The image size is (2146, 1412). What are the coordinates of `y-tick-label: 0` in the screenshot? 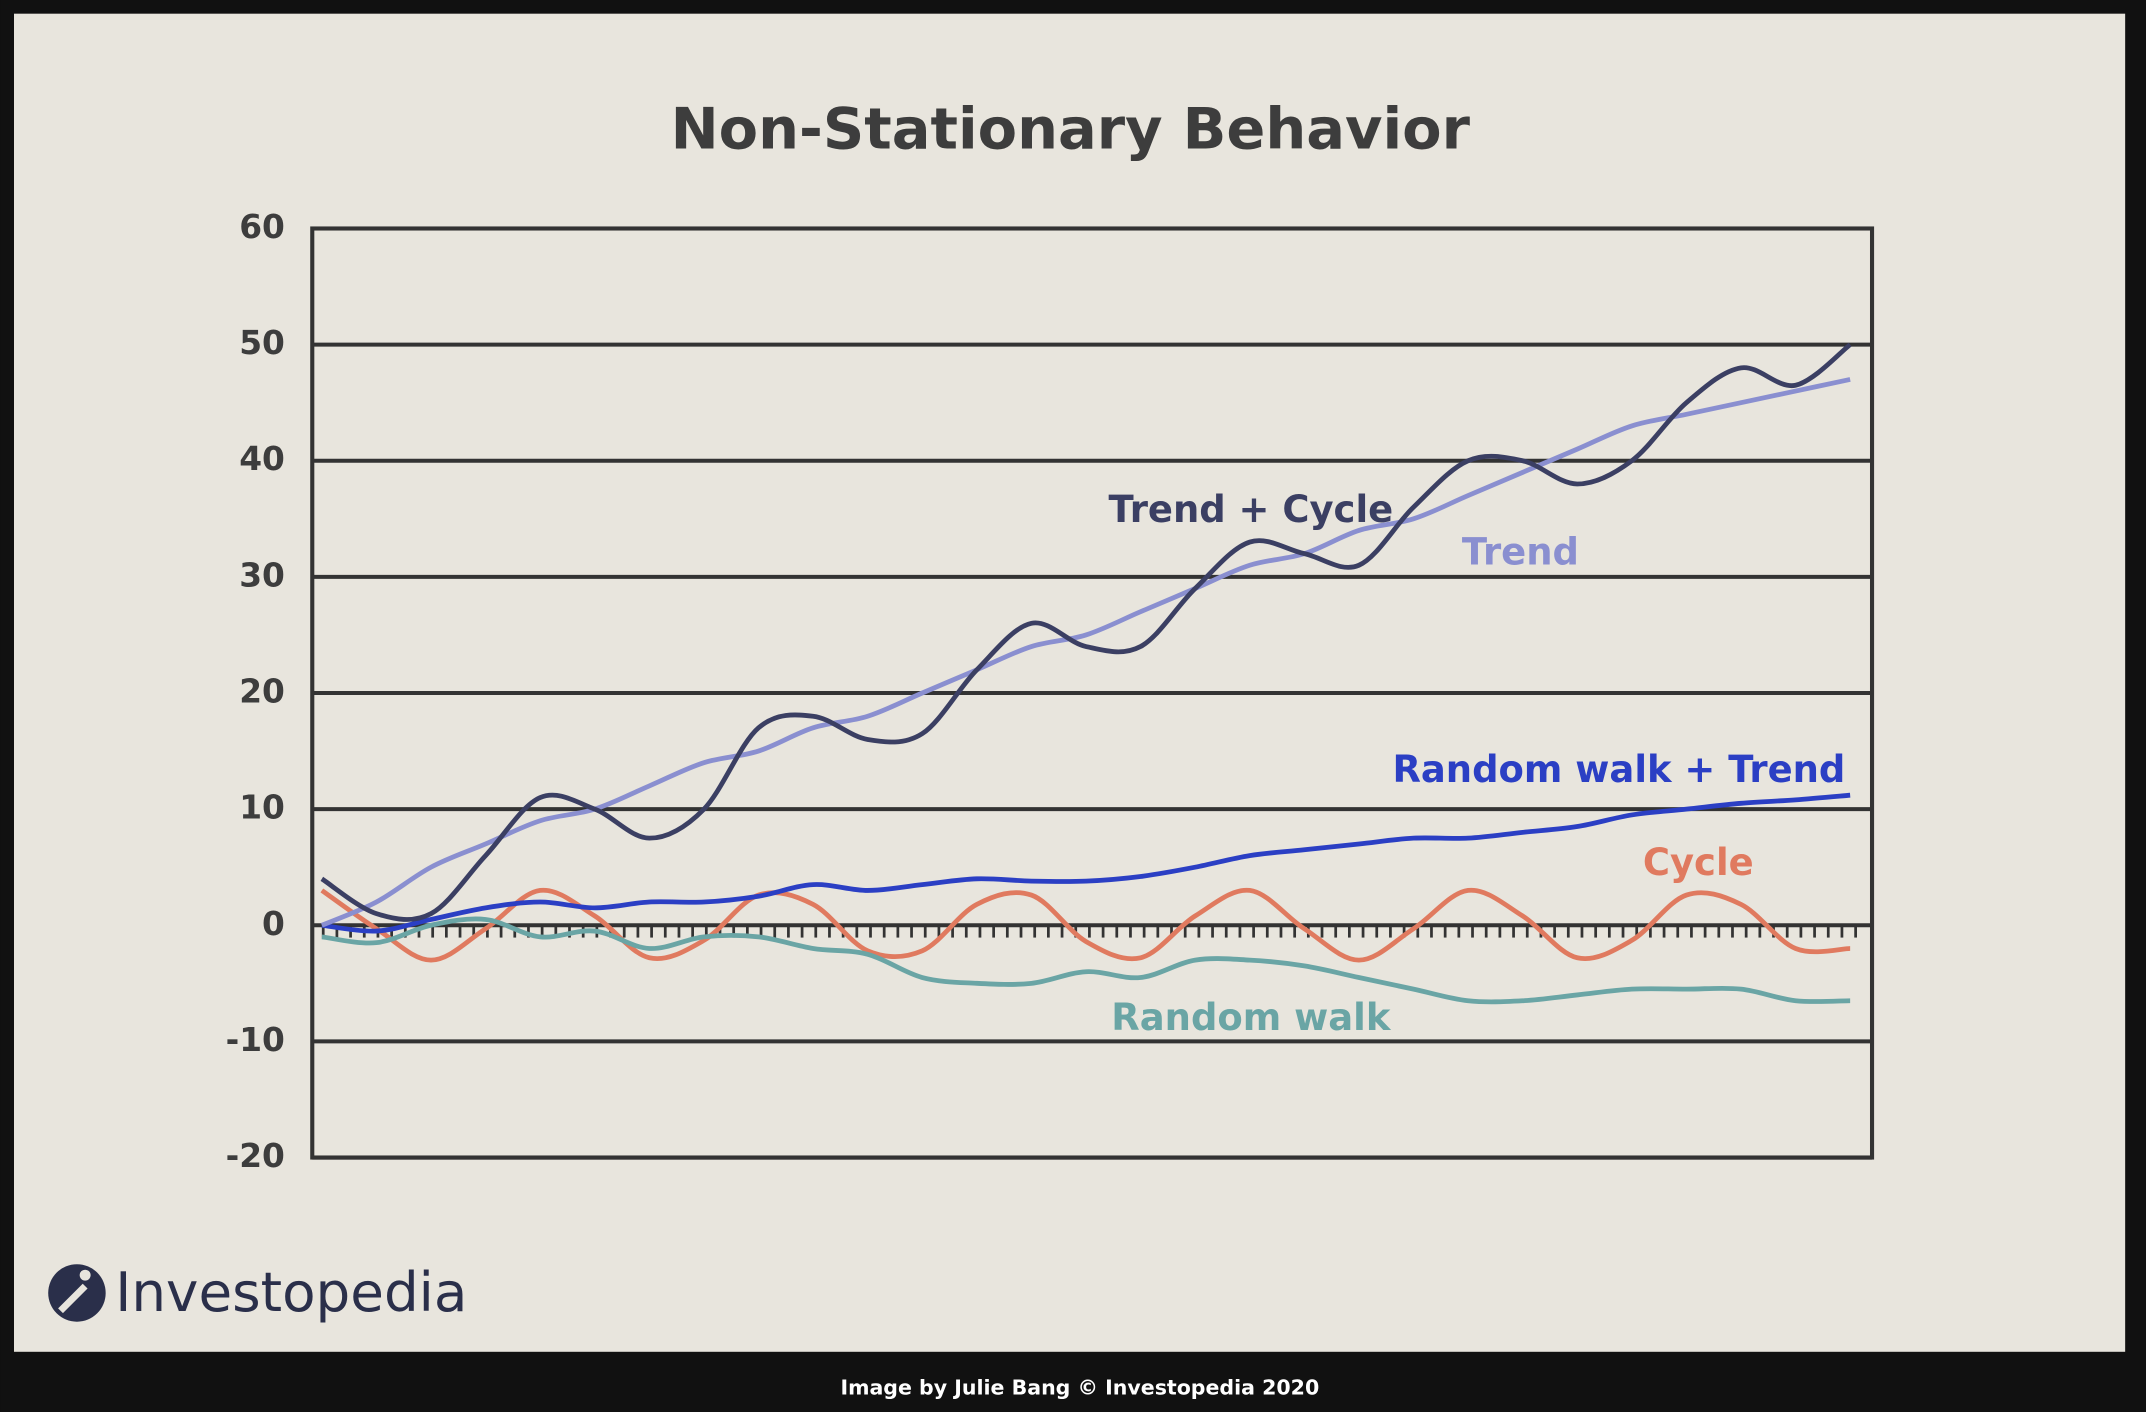 It's located at (273, 924).